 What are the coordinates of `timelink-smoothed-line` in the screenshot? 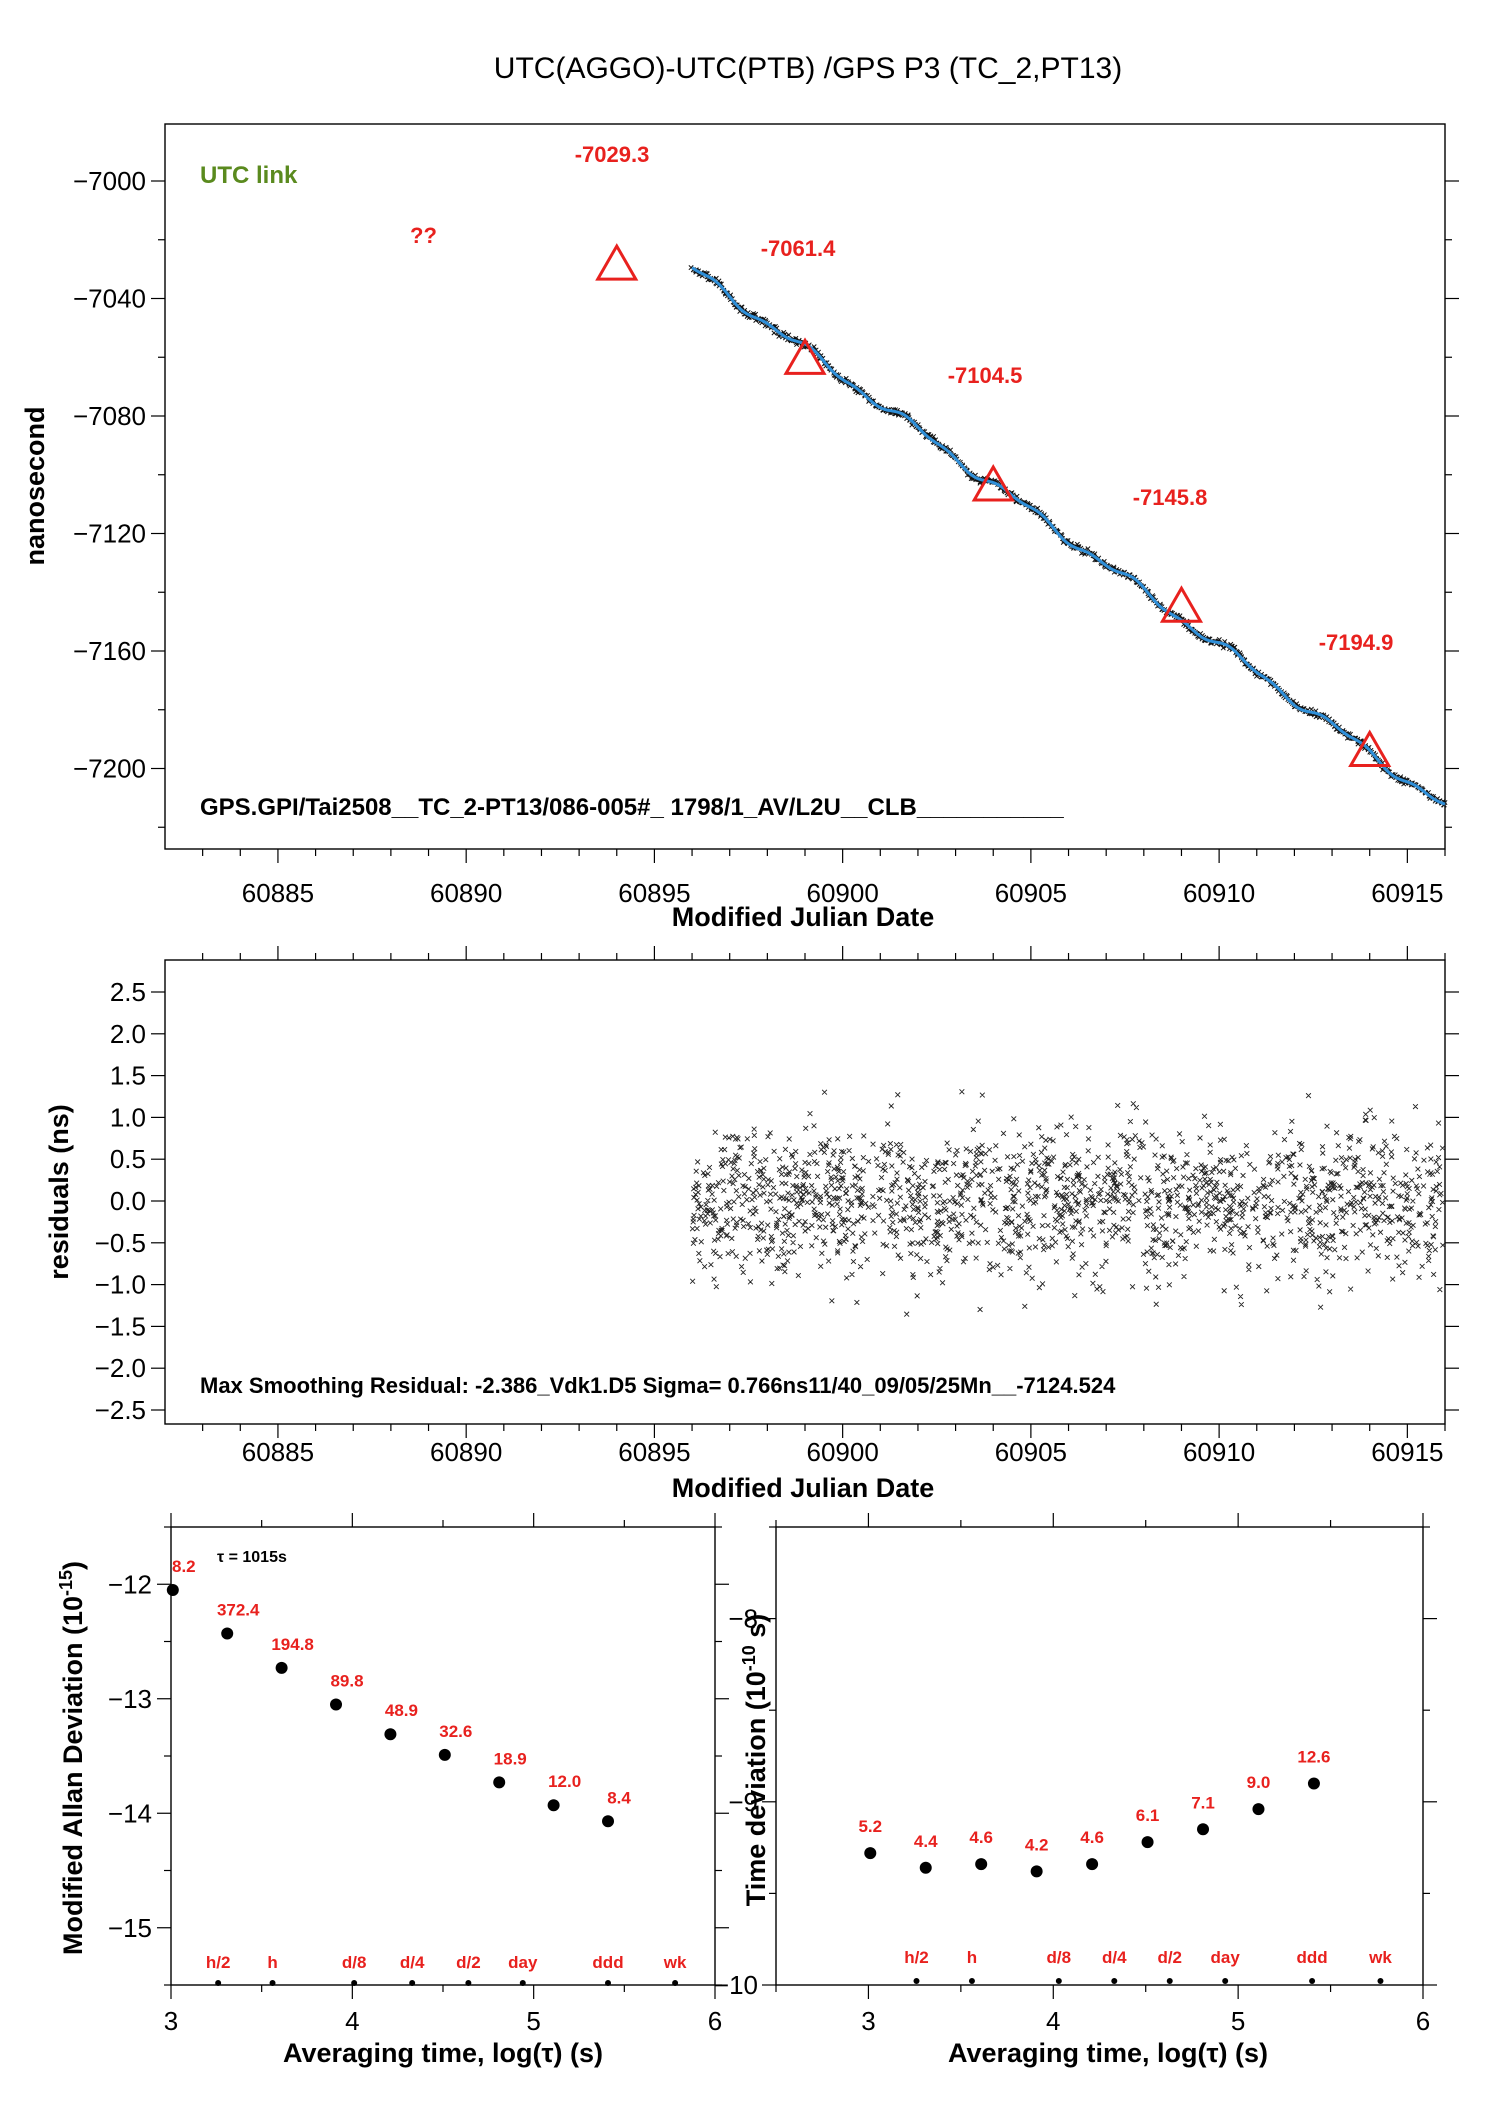 It's located at (1068, 536).